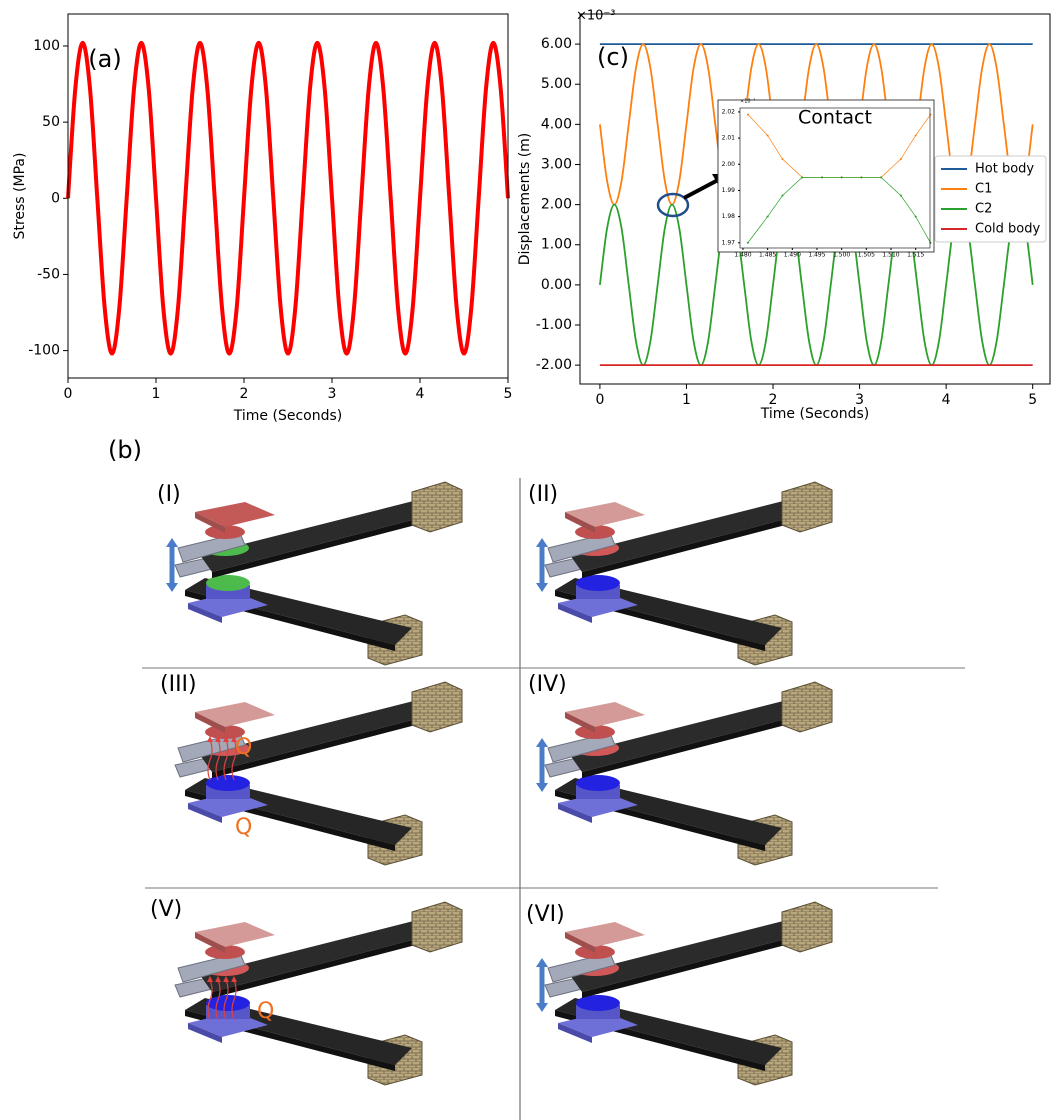  I want to click on panel-label: (I), so click(169, 494).